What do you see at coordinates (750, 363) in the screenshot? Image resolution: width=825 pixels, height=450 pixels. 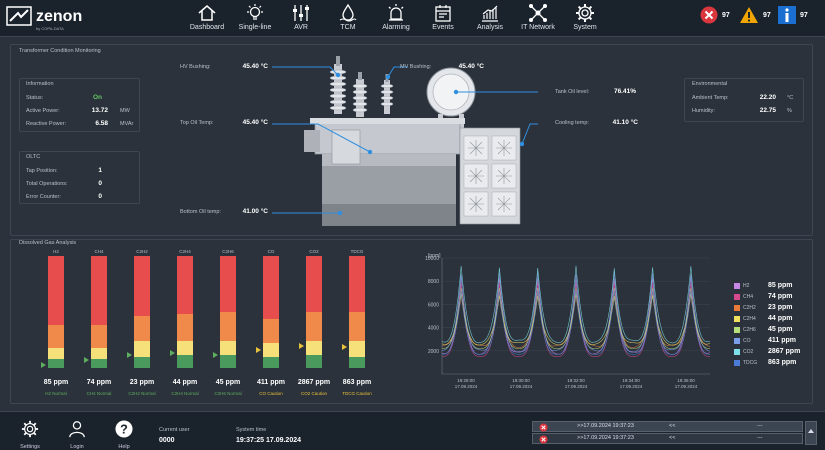 I see `legend-name: TDCG` at bounding box center [750, 363].